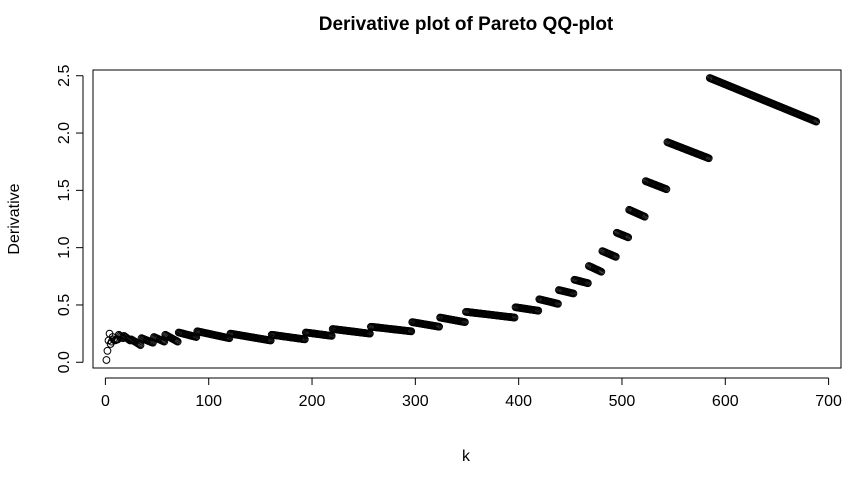 This screenshot has width=865, height=481. I want to click on y-tick-label: 2.0, so click(64, 133).